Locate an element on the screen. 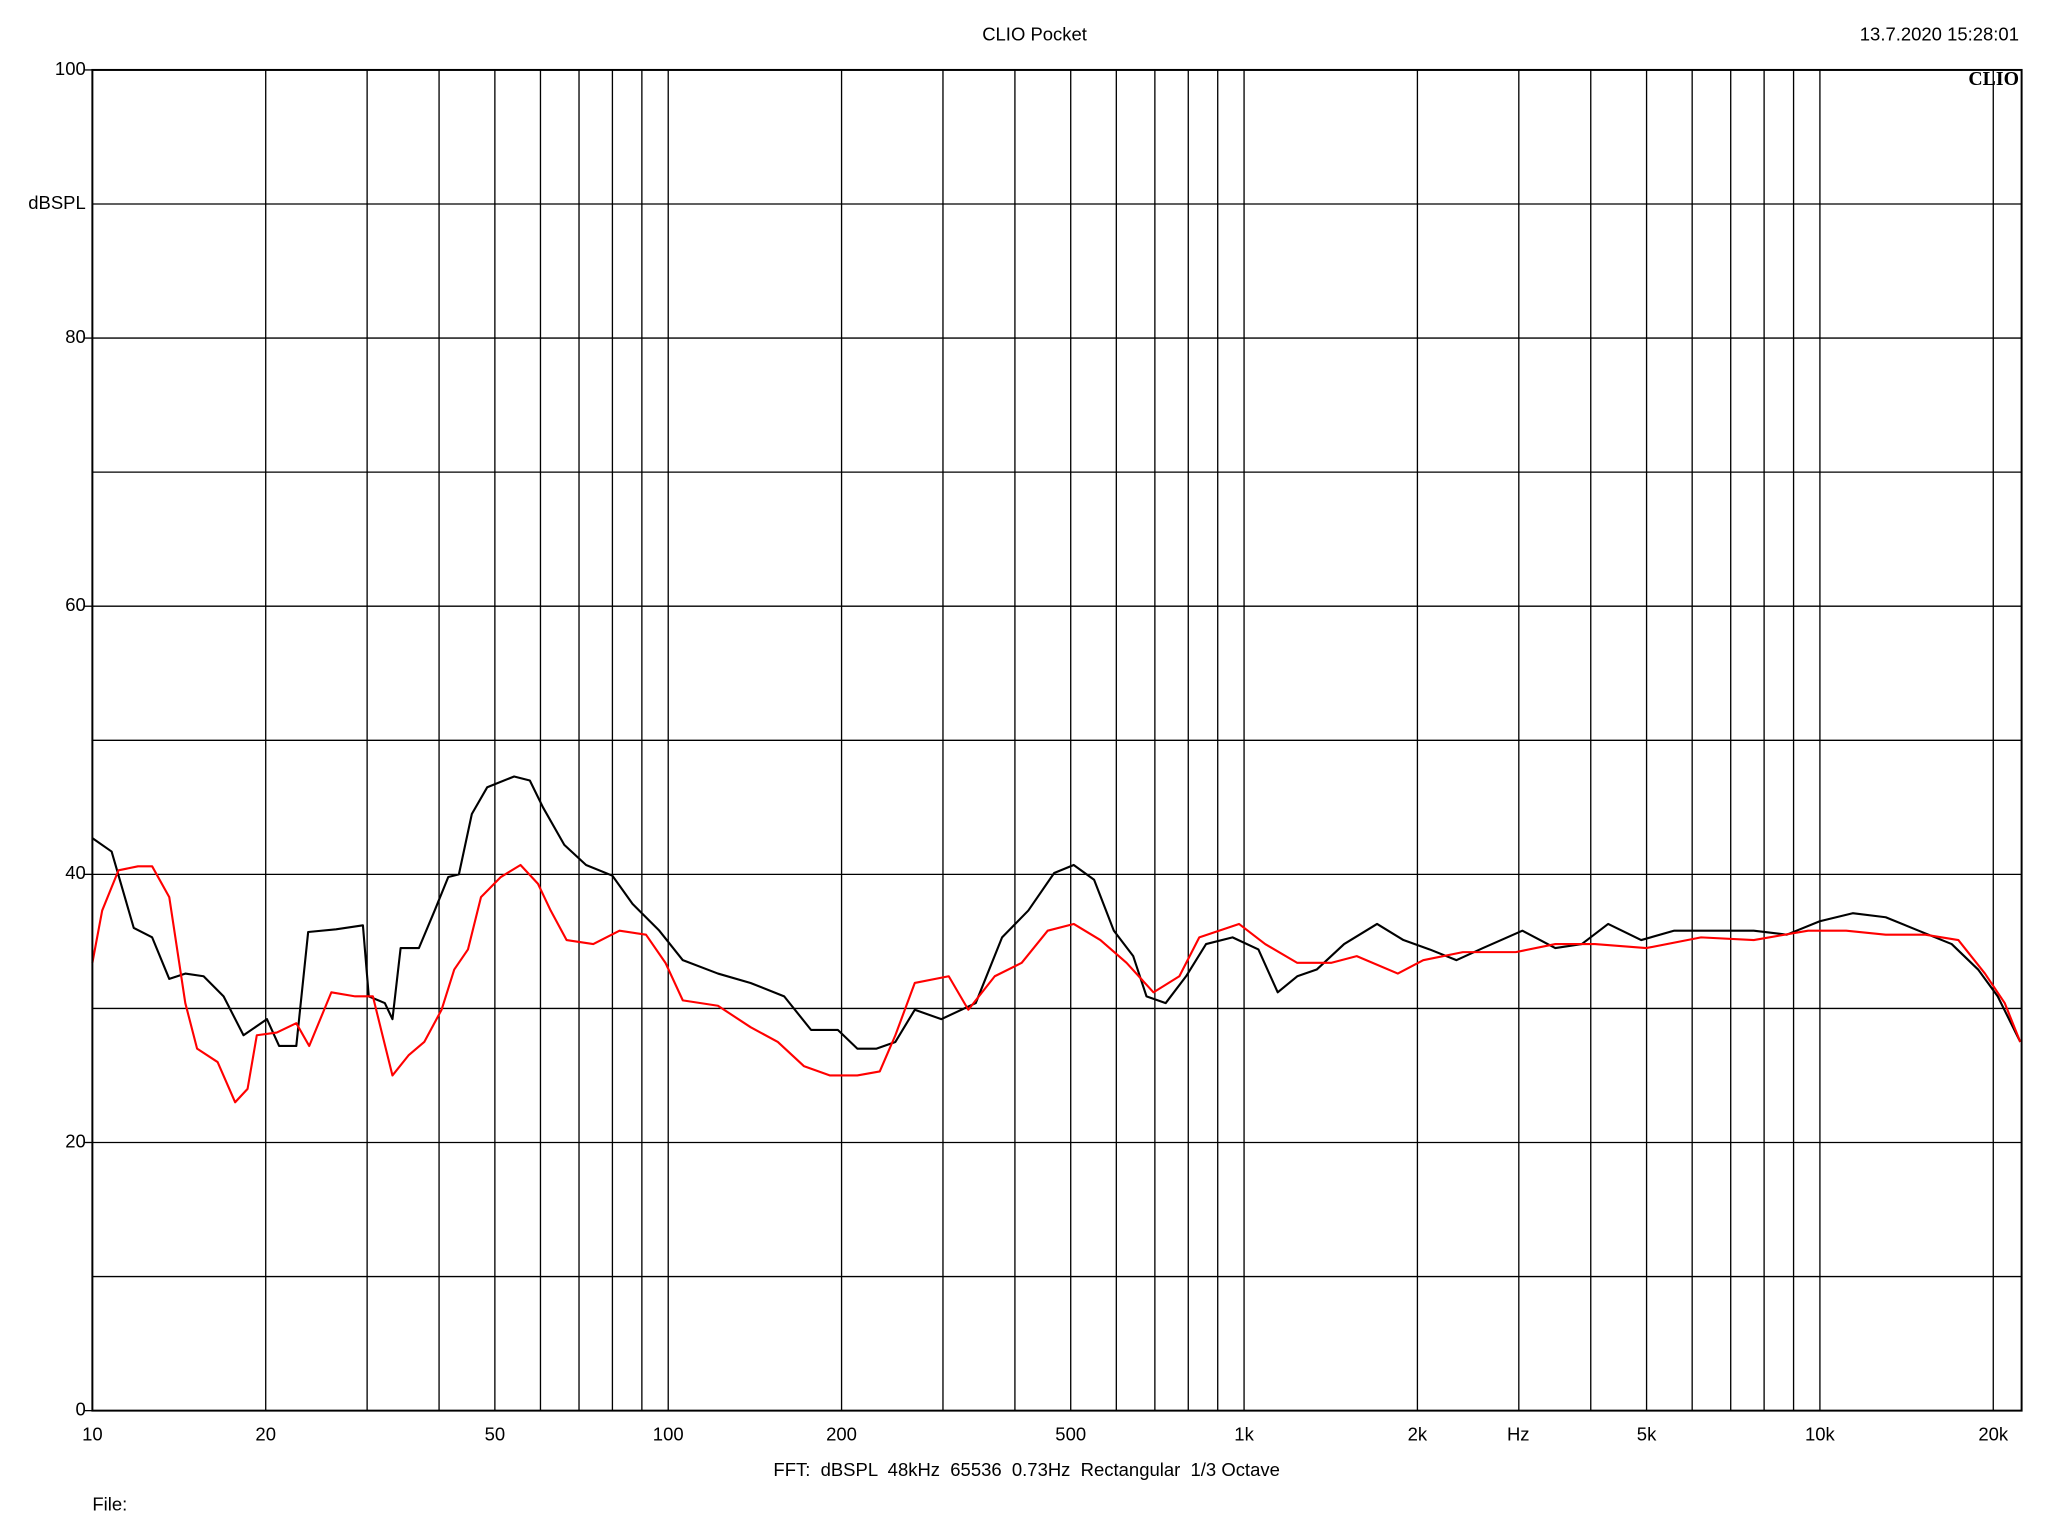 Image resolution: width=2048 pixels, height=1536 pixels. timestamp: 13.7.2020 15:28:01 is located at coordinates (1939, 34).